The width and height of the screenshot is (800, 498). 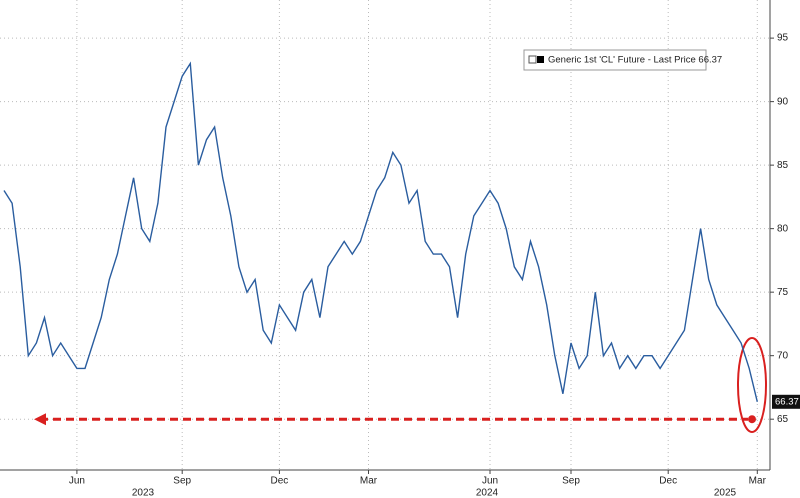 I want to click on reference-dot, so click(x=752, y=419).